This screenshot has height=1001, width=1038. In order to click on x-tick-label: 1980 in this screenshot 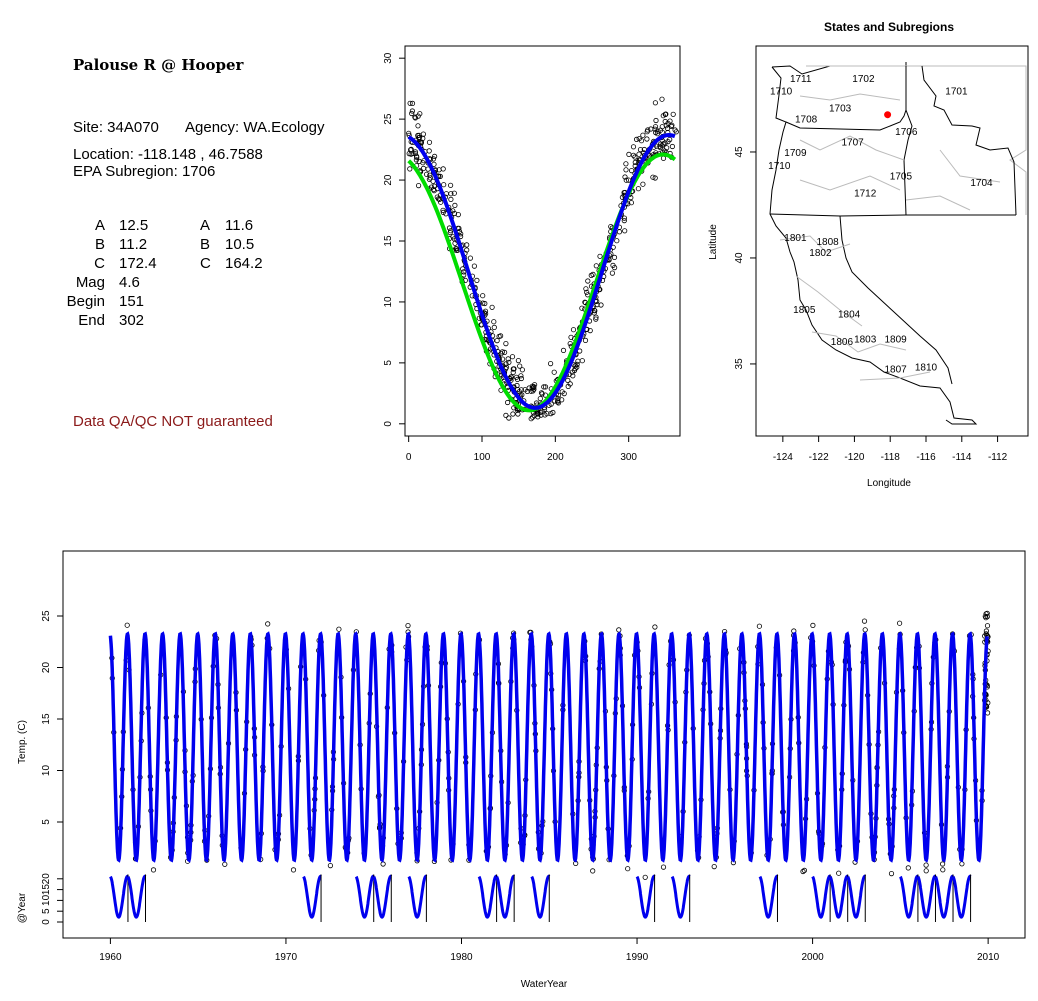, I will do `click(461, 957)`.